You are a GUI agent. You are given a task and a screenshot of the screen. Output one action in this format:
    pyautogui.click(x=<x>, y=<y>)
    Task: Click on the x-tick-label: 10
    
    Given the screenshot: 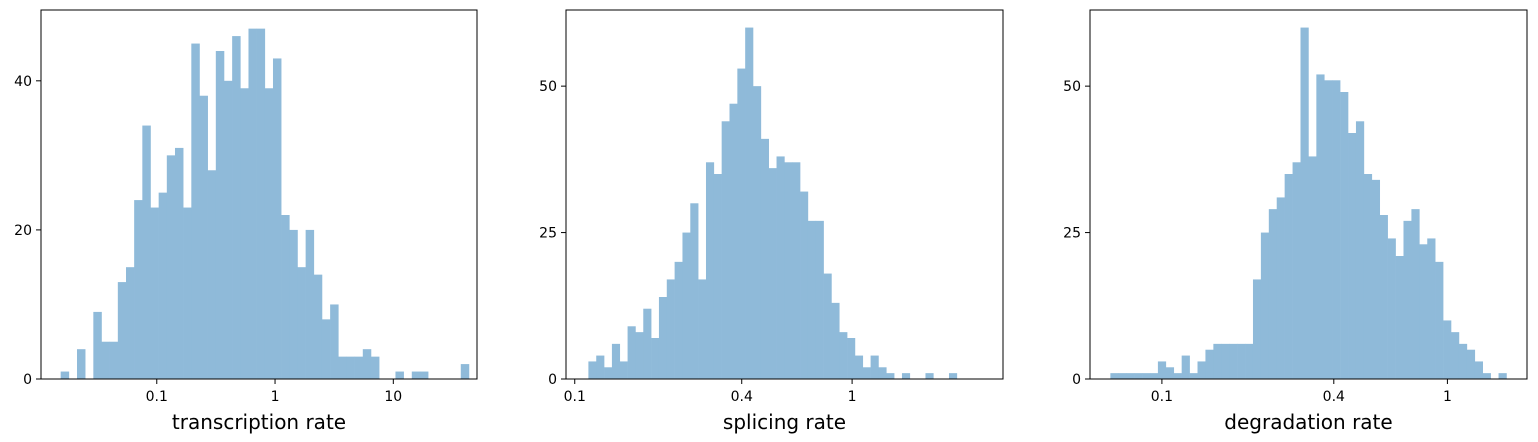 What is the action you would take?
    pyautogui.click(x=393, y=397)
    